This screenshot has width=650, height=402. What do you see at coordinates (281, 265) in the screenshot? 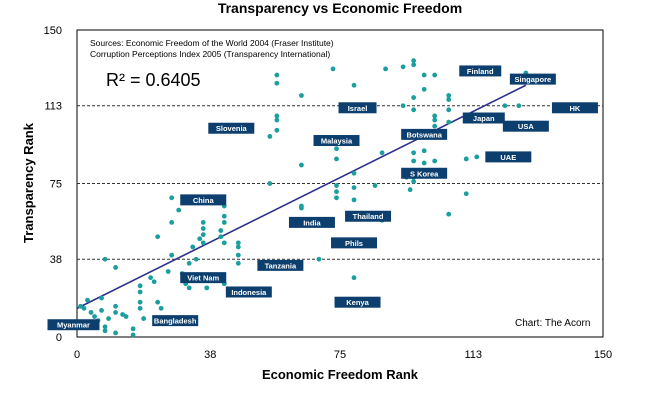
I see `country-label-text: Tanzania` at bounding box center [281, 265].